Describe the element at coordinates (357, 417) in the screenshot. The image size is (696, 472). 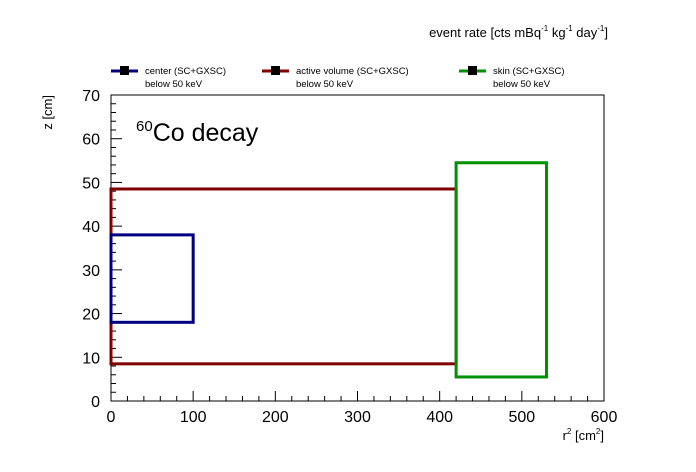
I see `x-tick-label: 300` at that location.